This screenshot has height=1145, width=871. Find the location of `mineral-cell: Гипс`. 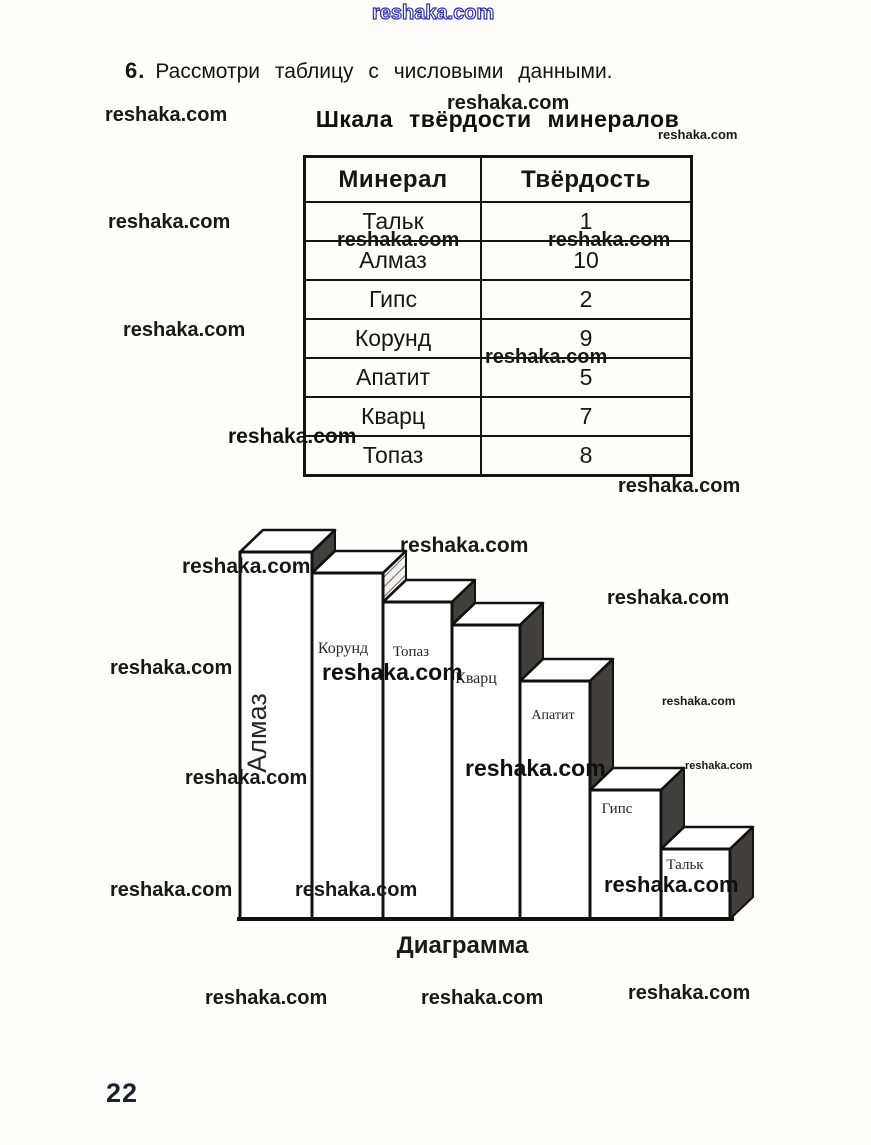

mineral-cell: Гипс is located at coordinates (394, 299).